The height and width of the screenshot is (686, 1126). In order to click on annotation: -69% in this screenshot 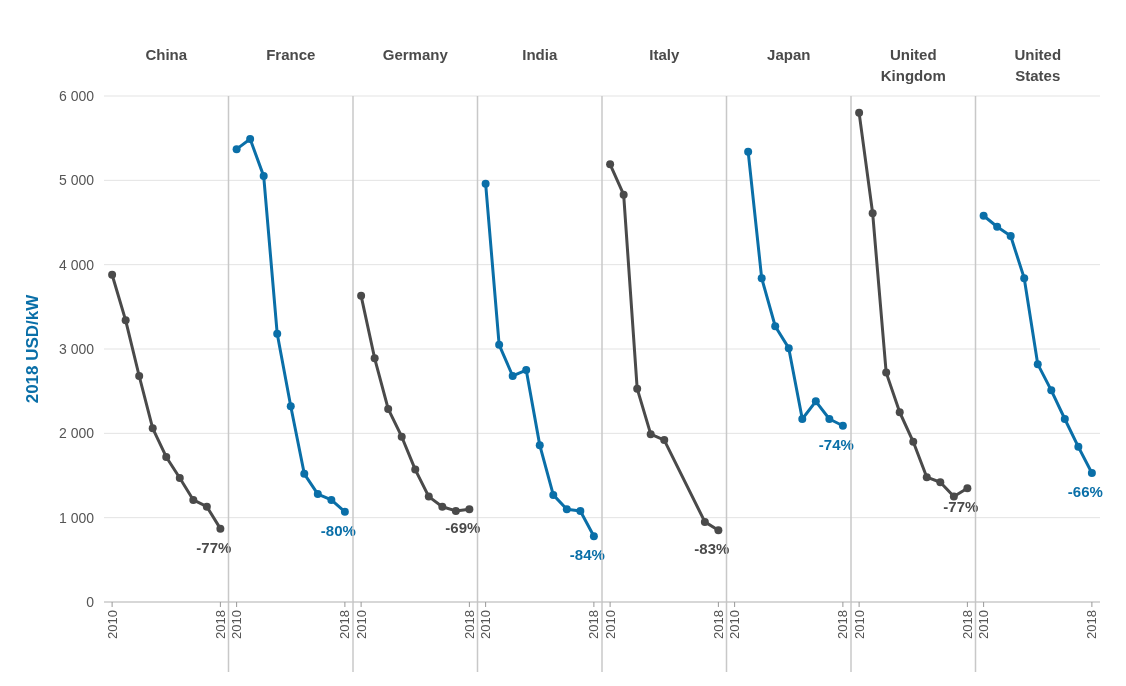, I will do `click(463, 528)`.